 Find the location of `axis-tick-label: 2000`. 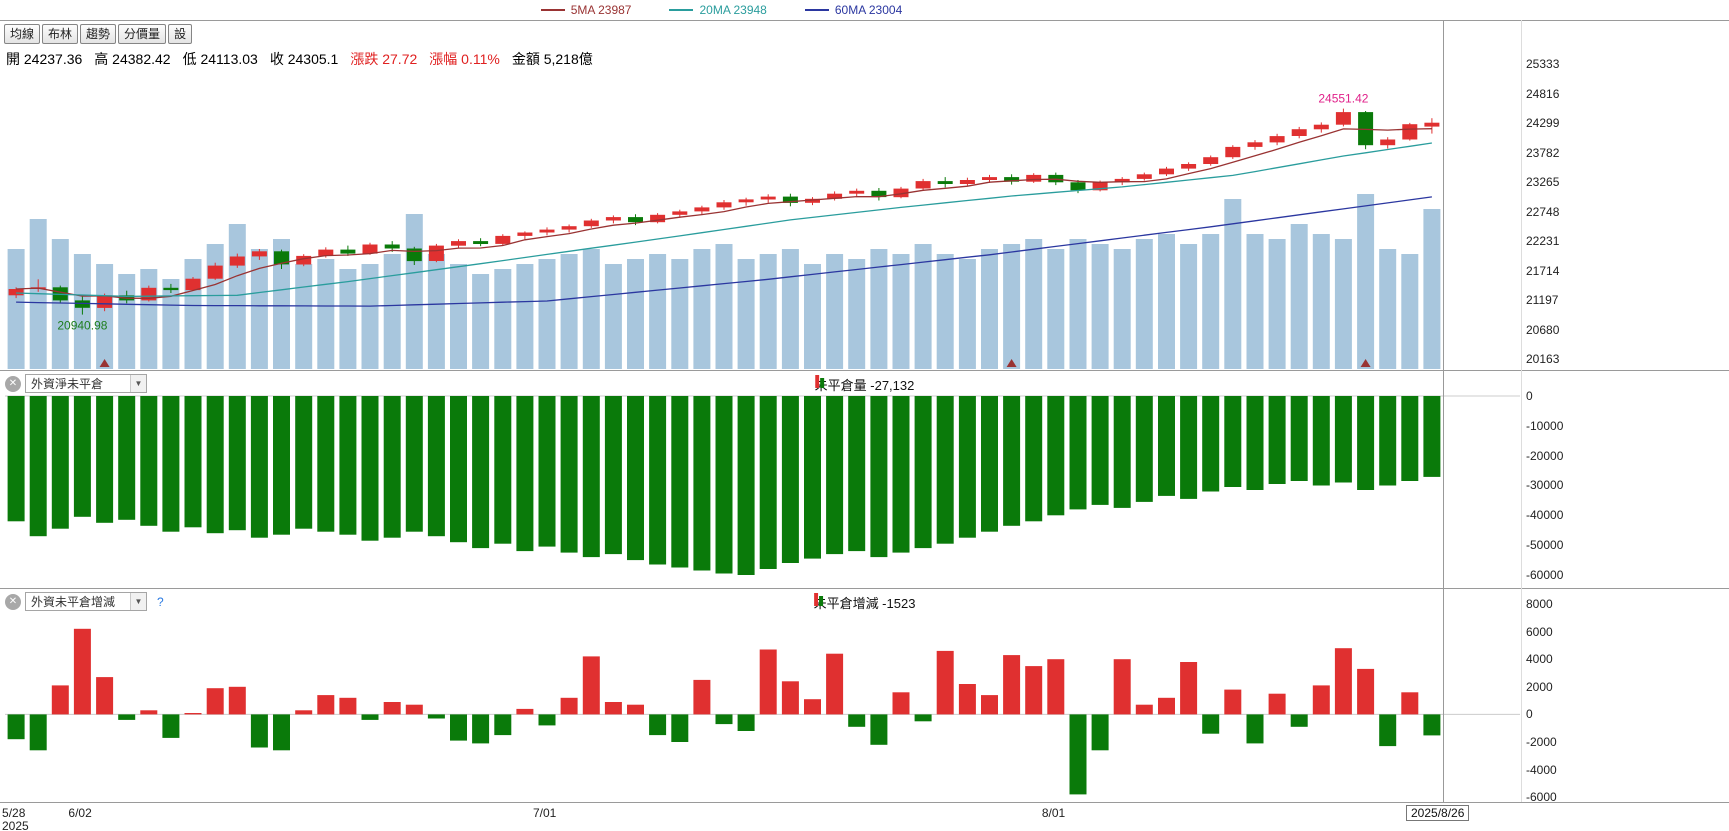

axis-tick-label: 2000 is located at coordinates (1539, 686).